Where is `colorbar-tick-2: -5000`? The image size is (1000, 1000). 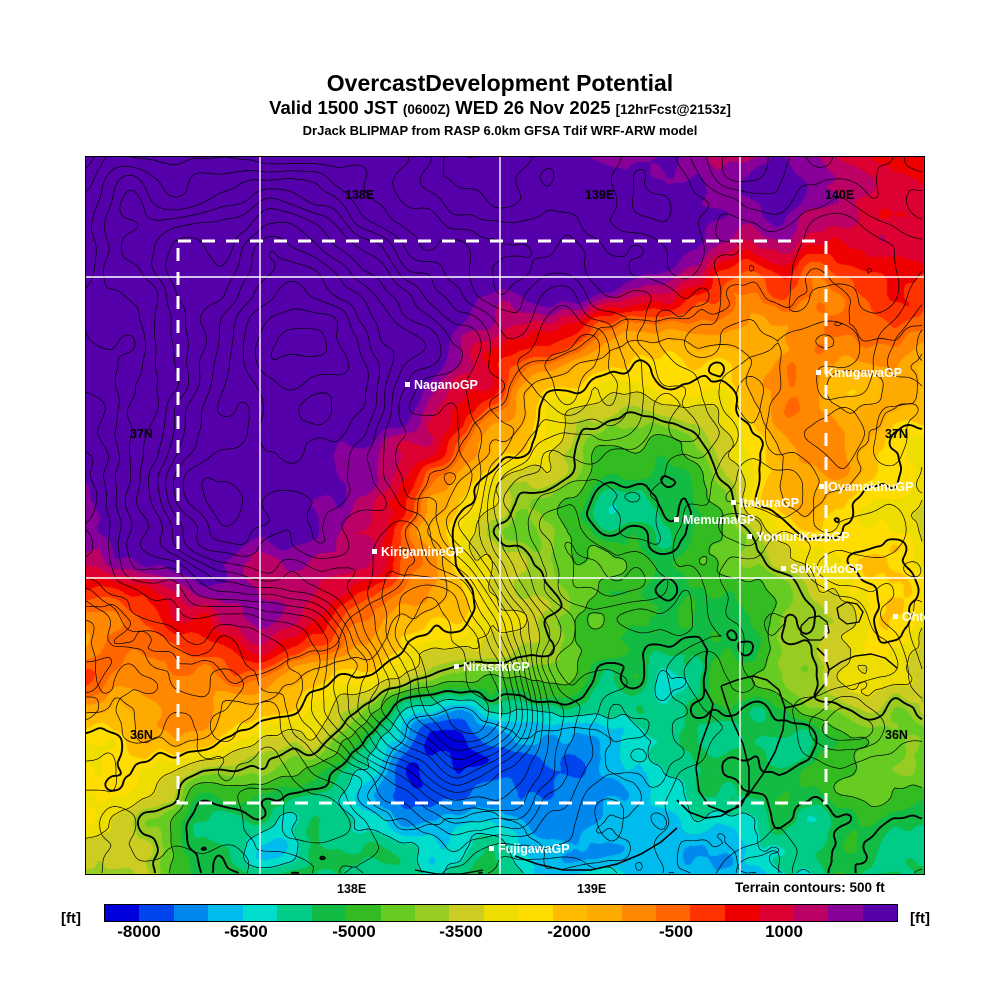 colorbar-tick-2: -5000 is located at coordinates (354, 931).